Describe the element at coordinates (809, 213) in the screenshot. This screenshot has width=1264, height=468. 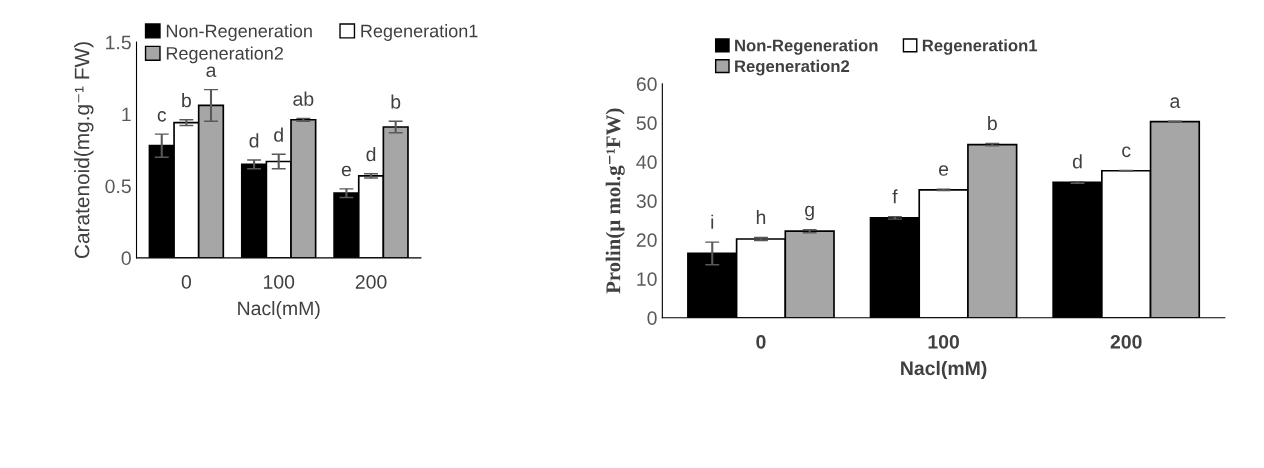
I see `annotation: g` at that location.